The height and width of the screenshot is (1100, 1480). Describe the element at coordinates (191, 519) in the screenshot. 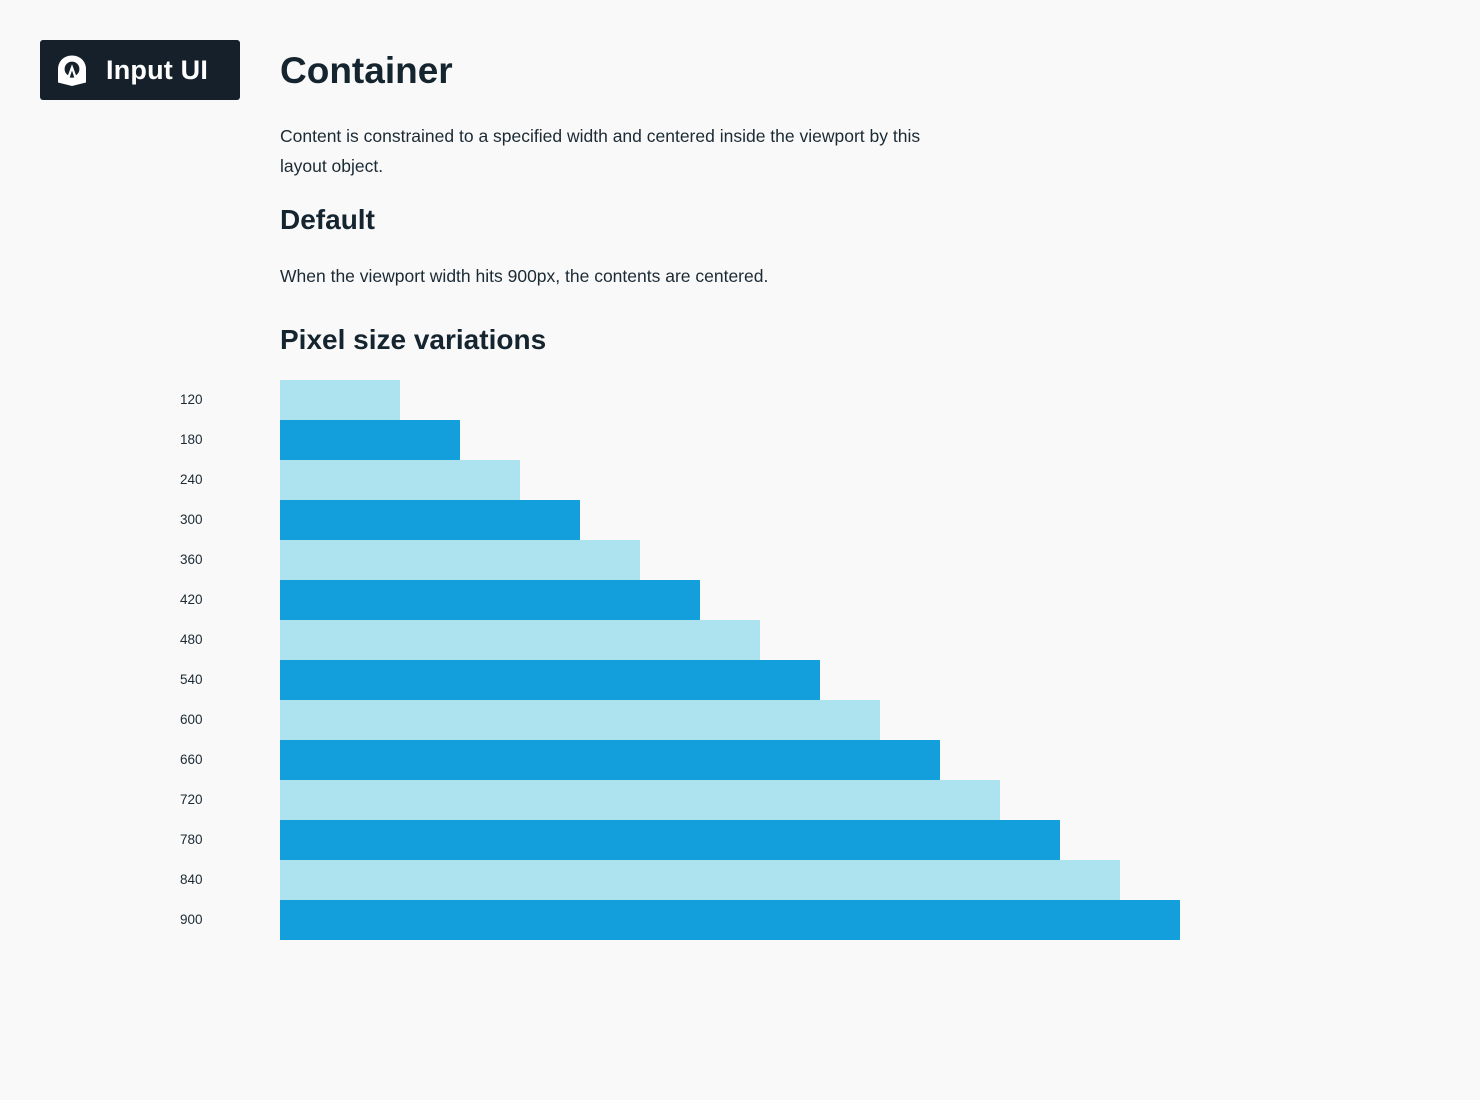

I see `bar-label: 300` at that location.